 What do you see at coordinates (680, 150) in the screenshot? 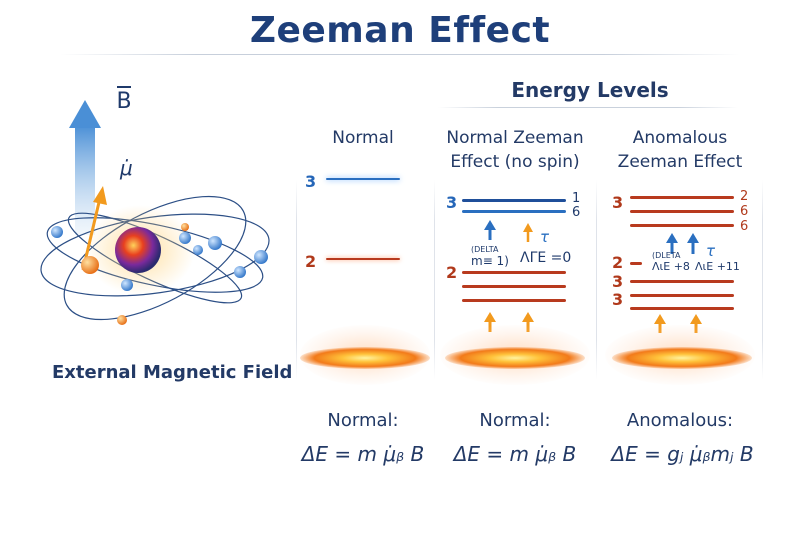
I see `column-heading-anomalous: Anomalous Zeeman Effect` at bounding box center [680, 150].